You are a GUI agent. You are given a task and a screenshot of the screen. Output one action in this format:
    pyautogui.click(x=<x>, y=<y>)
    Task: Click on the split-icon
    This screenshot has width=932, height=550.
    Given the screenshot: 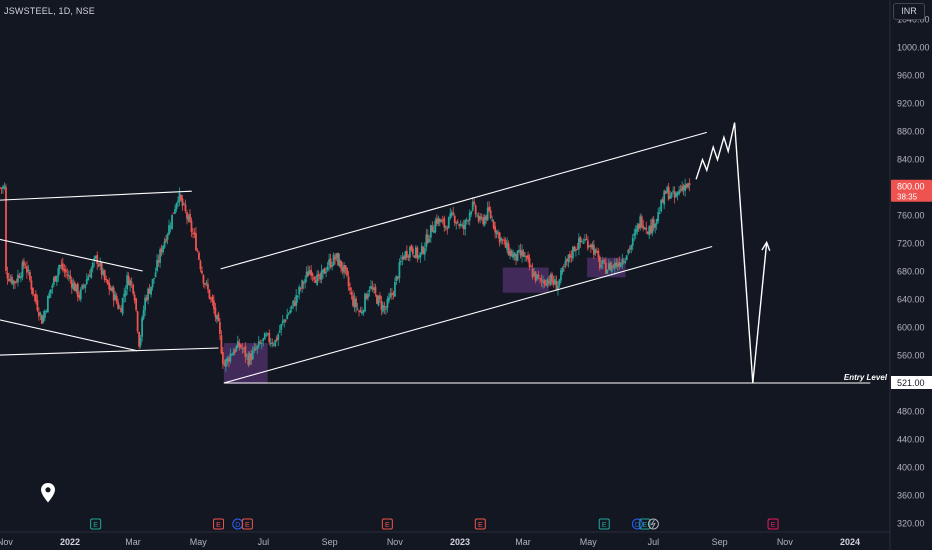 What is the action you would take?
    pyautogui.click(x=653, y=524)
    